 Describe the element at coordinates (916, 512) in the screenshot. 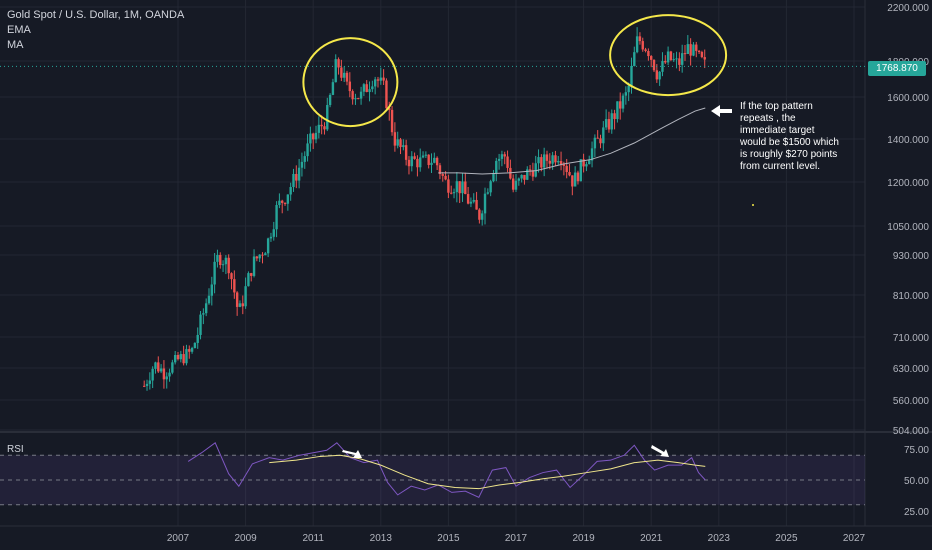

I see `rsi-tick-label: 25.00` at that location.